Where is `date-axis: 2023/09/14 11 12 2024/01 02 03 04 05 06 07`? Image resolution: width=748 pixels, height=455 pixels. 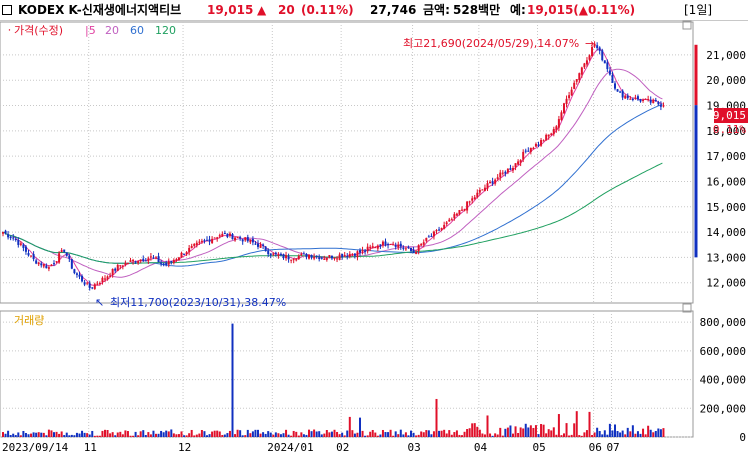
date-axis: 2023/09/14 11 12 2024/01 02 03 04 05 06 07 is located at coordinates (311, 447).